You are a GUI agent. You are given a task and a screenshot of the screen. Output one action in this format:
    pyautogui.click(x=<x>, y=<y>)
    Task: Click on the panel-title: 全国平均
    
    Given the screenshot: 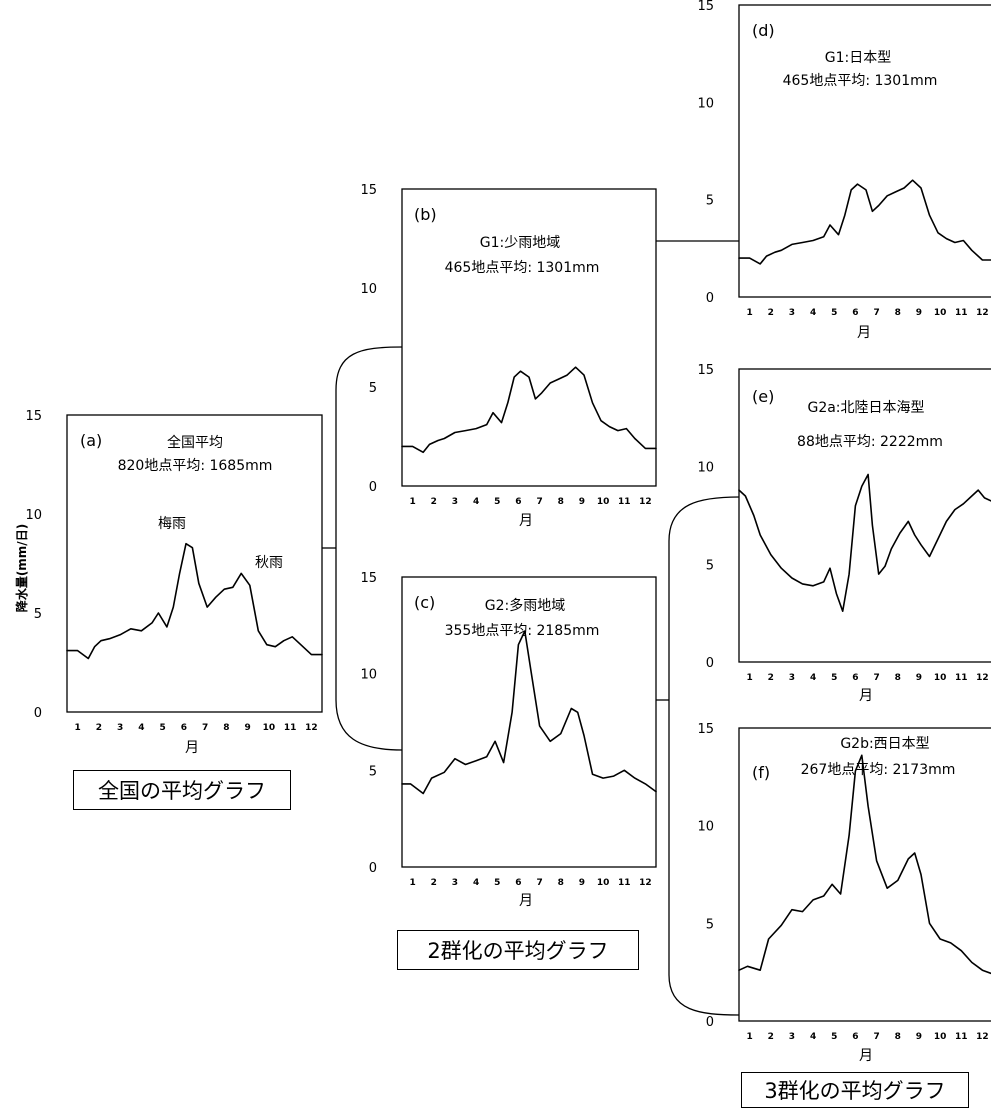 What is the action you would take?
    pyautogui.click(x=195, y=442)
    